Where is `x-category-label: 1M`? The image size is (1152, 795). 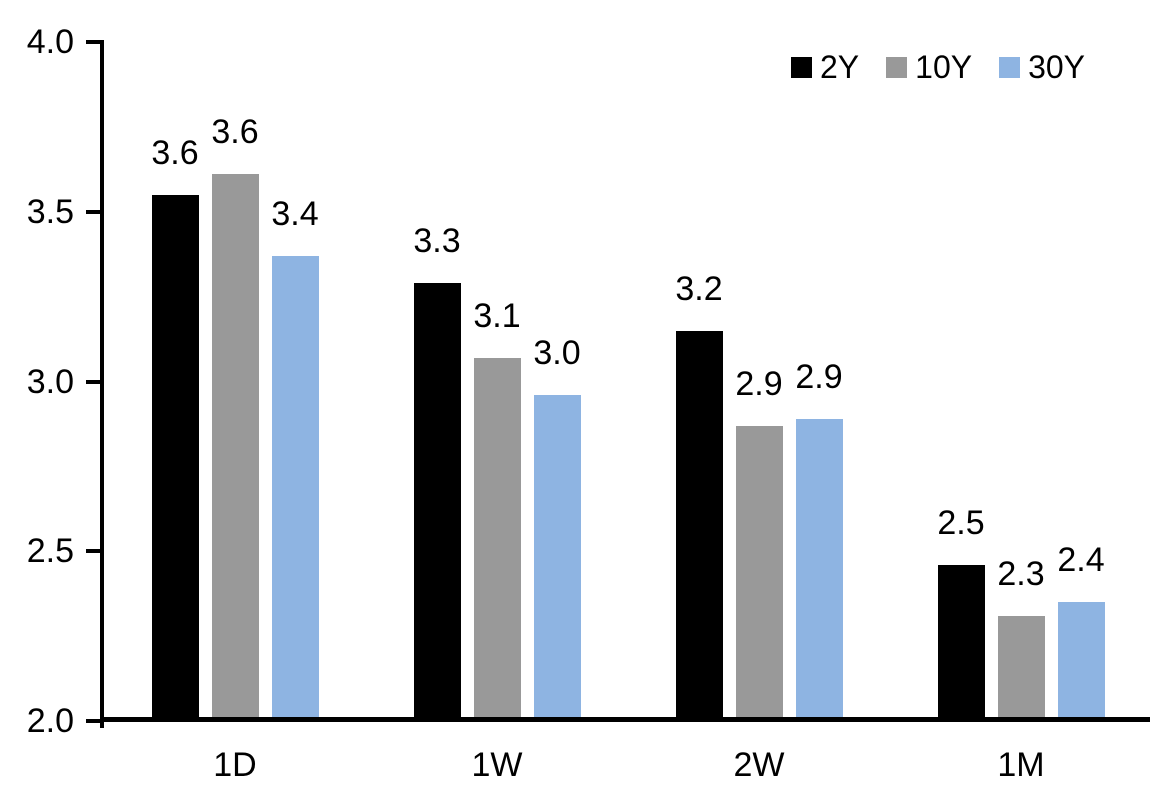
x-category-label: 1M is located at coordinates (1021, 765).